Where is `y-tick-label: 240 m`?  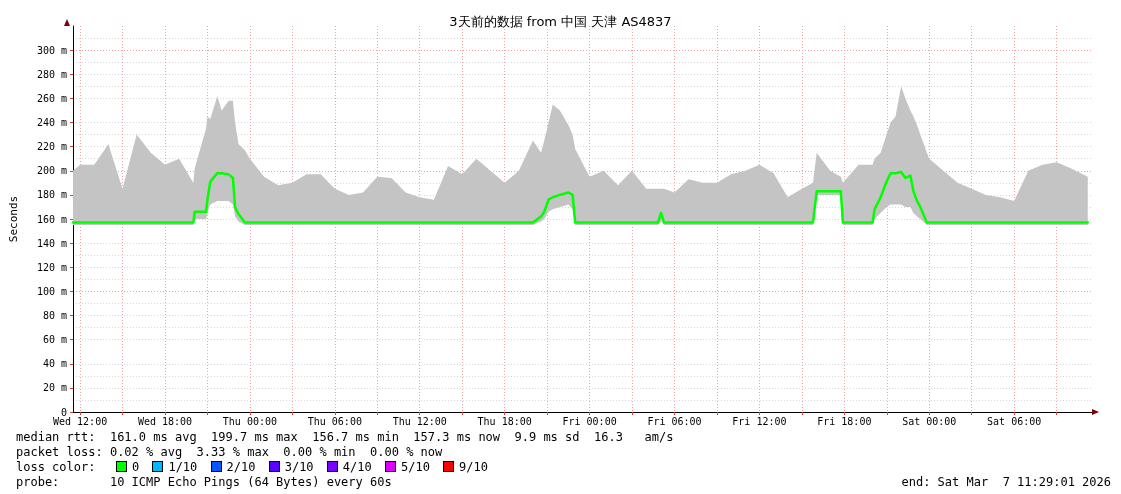
y-tick-label: 240 m is located at coordinates (51, 122).